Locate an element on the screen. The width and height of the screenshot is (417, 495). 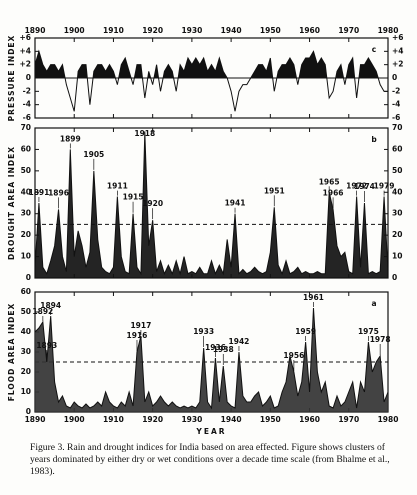
annotation-label: 1961 is located at coordinates (313, 297).